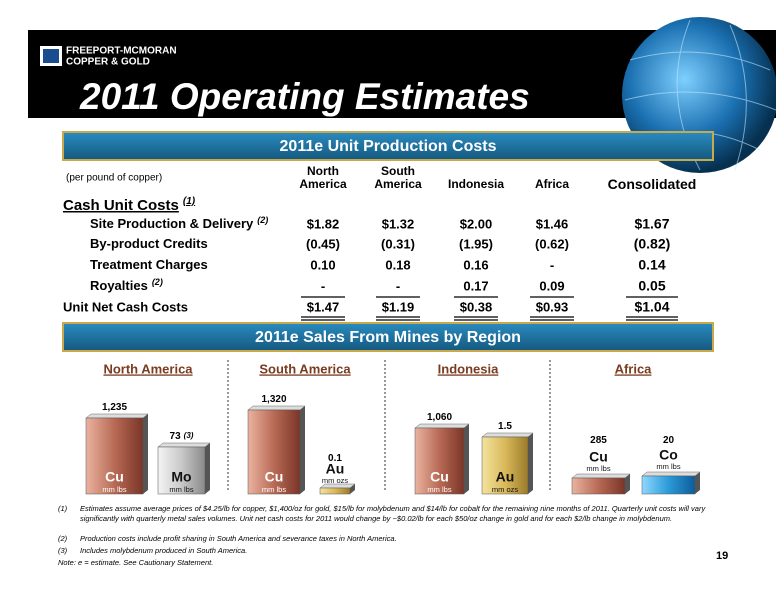 The width and height of the screenshot is (776, 600). I want to click on item-value-text: 0.1, so click(335, 458).